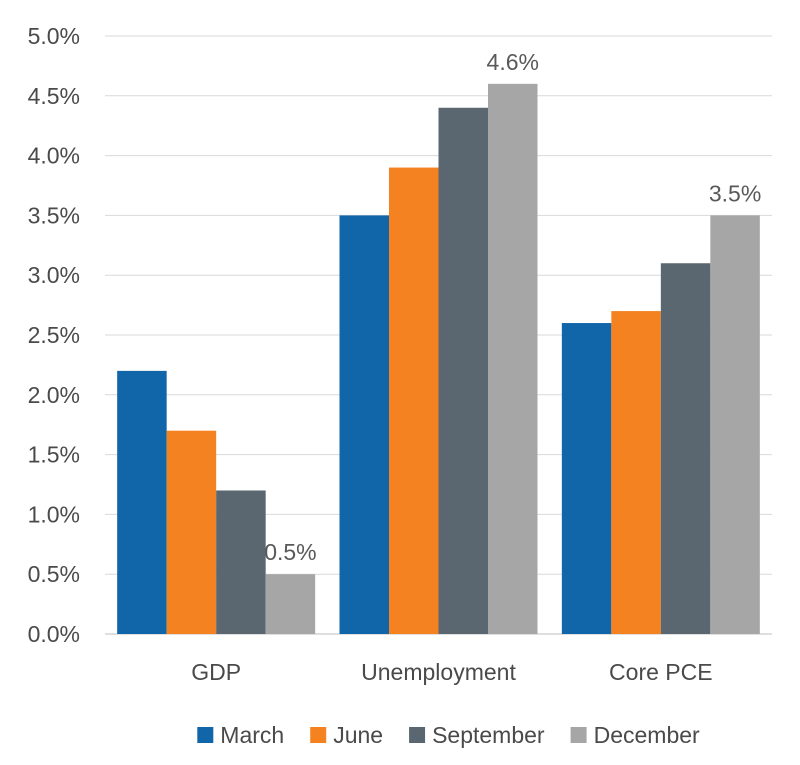 This screenshot has width=800, height=765. Describe the element at coordinates (54, 36) in the screenshot. I see `y-tick-label: 5.0%` at that location.